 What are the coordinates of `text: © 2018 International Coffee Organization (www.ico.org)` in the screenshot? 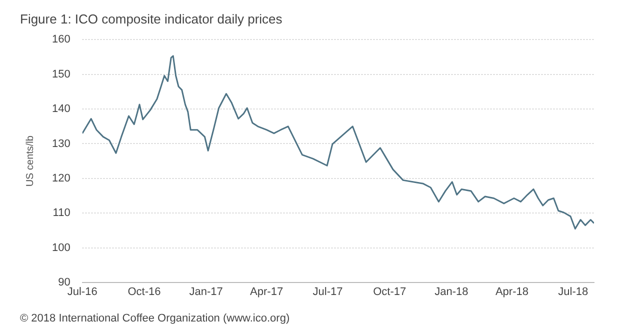 It's located at (155, 318).